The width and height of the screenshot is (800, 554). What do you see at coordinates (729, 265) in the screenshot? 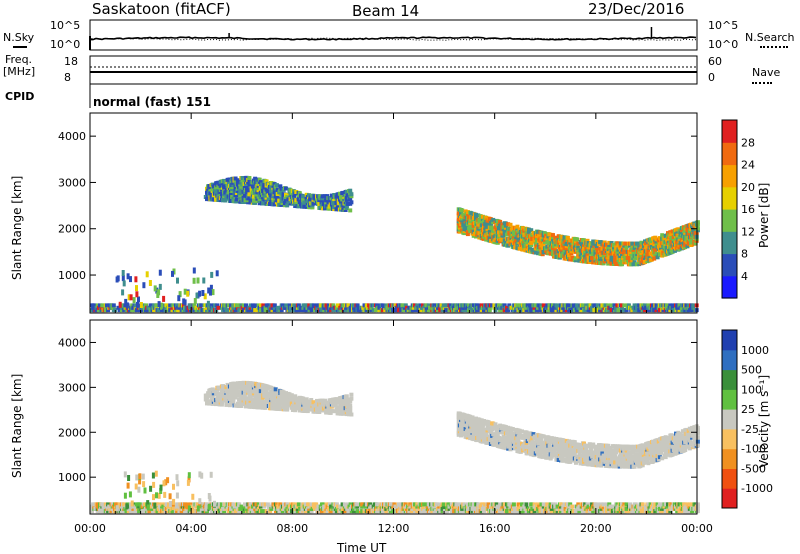
I see `power-colorbar-swatch` at bounding box center [729, 265].